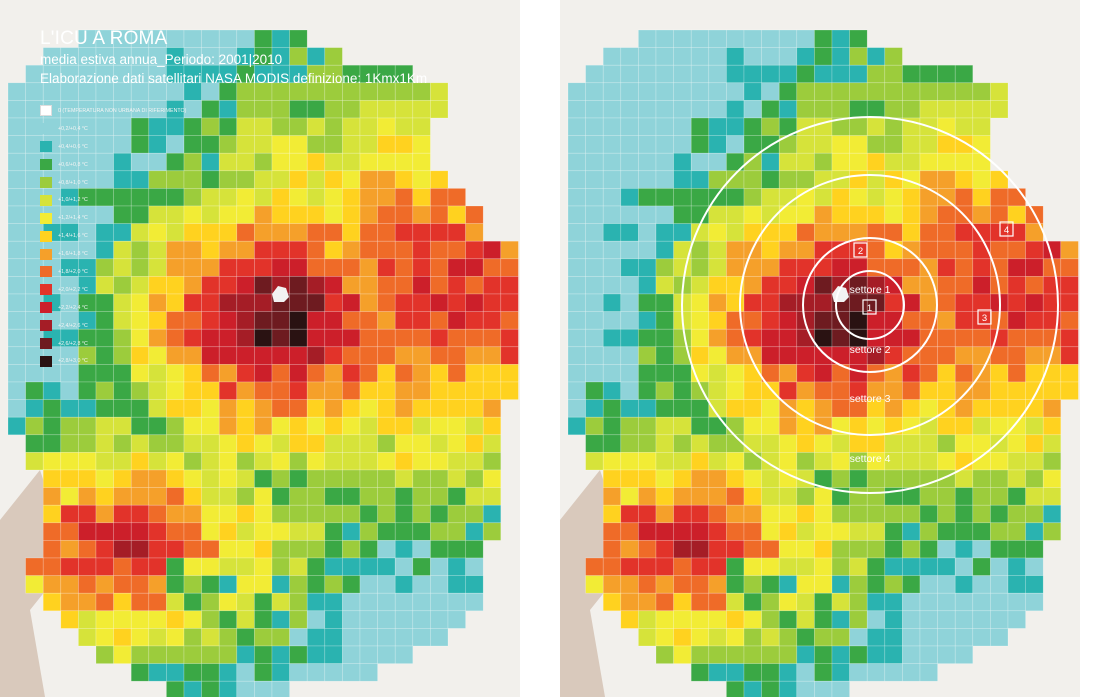 This screenshot has height=697, width=1100. Describe the element at coordinates (113, 218) in the screenshot. I see `legend-item: +1,2/+1,4 °C` at that location.